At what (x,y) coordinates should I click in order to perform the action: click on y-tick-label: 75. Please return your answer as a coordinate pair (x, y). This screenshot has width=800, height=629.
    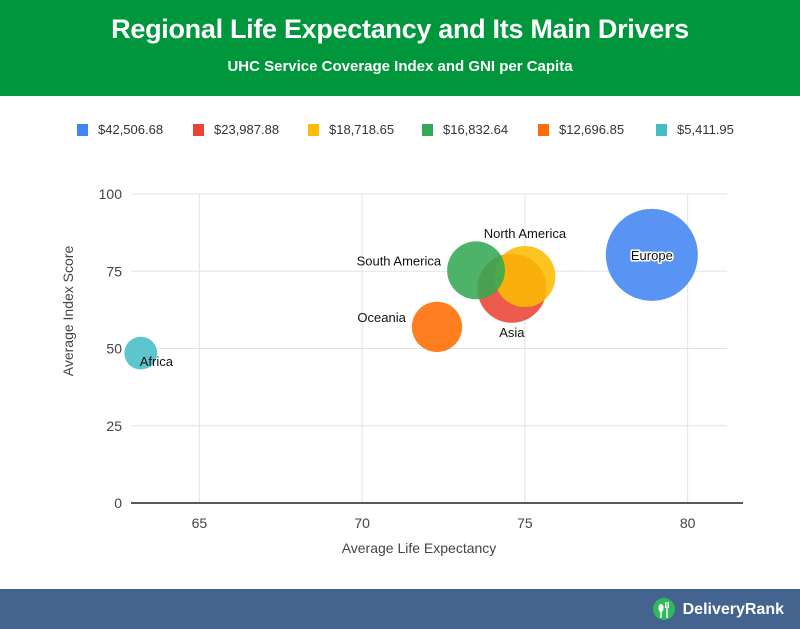
    Looking at the image, I should click on (114, 271).